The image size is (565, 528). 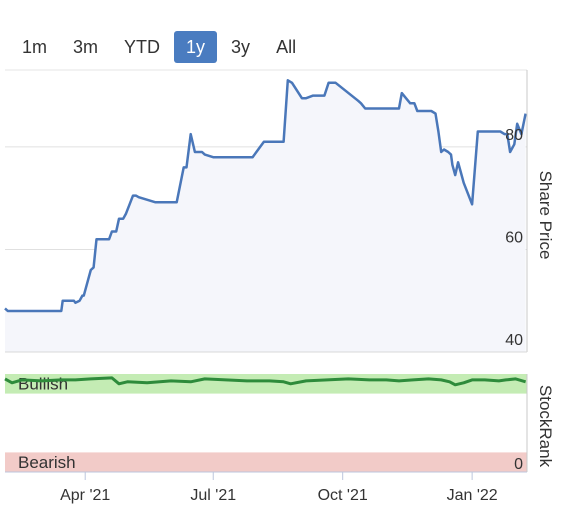 What do you see at coordinates (43, 384) in the screenshot?
I see `bullish-label: Bullish` at bounding box center [43, 384].